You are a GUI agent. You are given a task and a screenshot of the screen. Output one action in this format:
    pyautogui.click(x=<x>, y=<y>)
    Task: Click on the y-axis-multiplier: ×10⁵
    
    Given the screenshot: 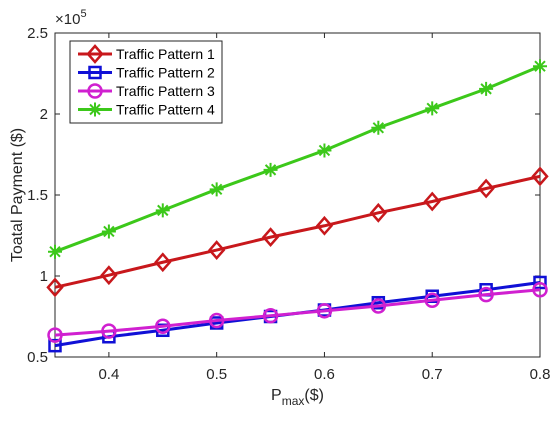 What is the action you would take?
    pyautogui.click(x=71, y=18)
    